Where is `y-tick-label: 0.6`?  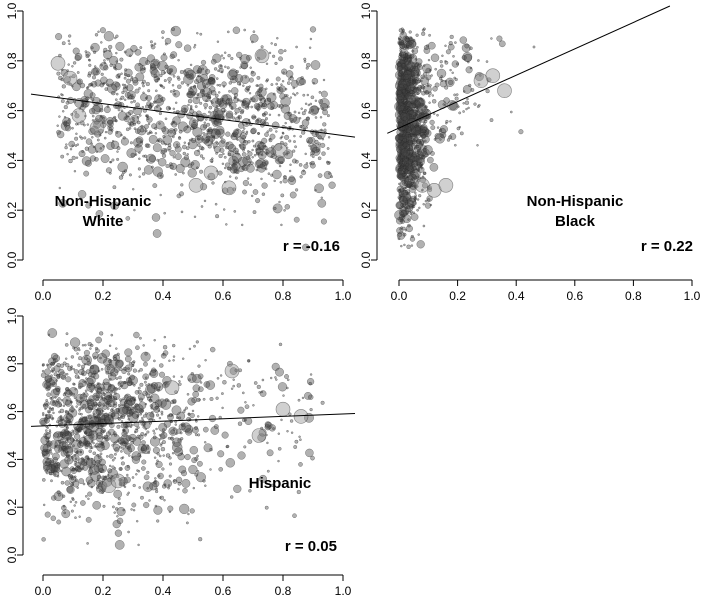 y-tick-label: 0.6 is located at coordinates (12, 110).